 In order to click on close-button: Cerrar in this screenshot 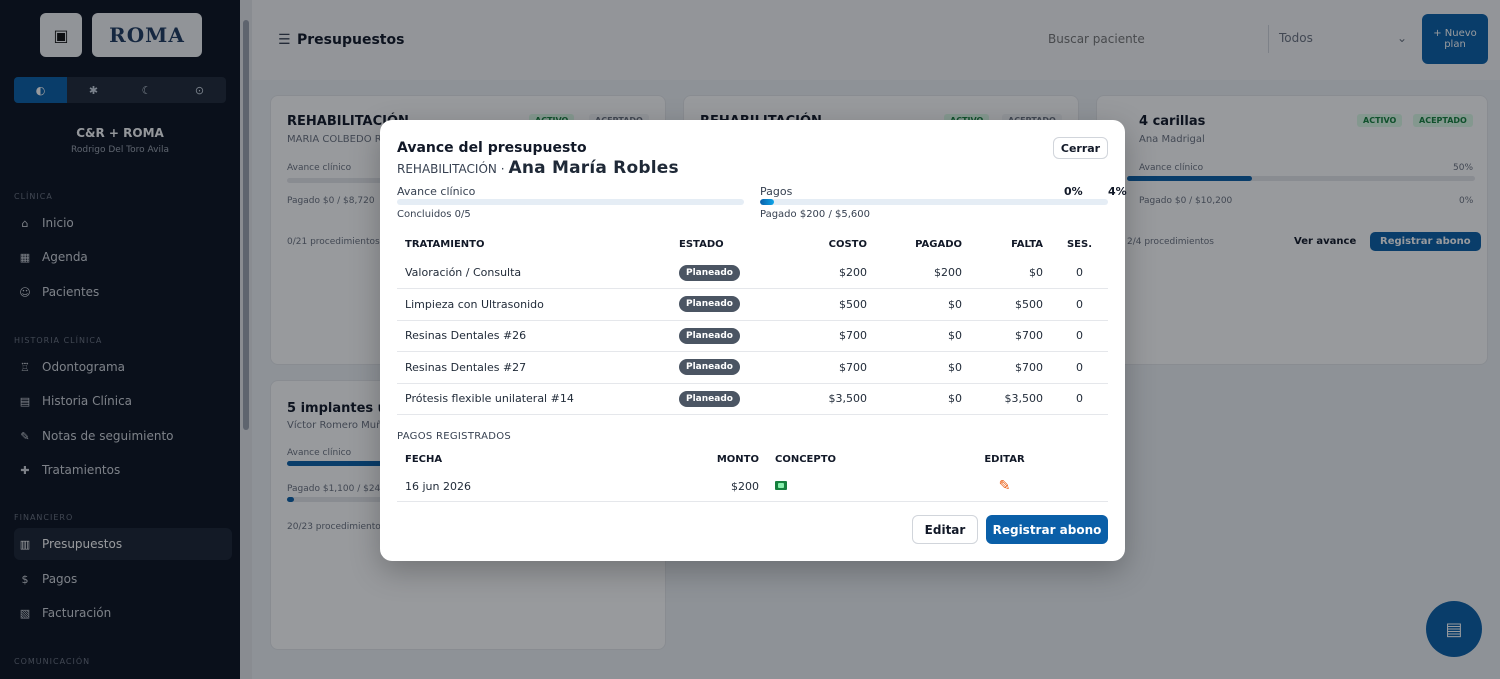, I will do `click(1080, 148)`.